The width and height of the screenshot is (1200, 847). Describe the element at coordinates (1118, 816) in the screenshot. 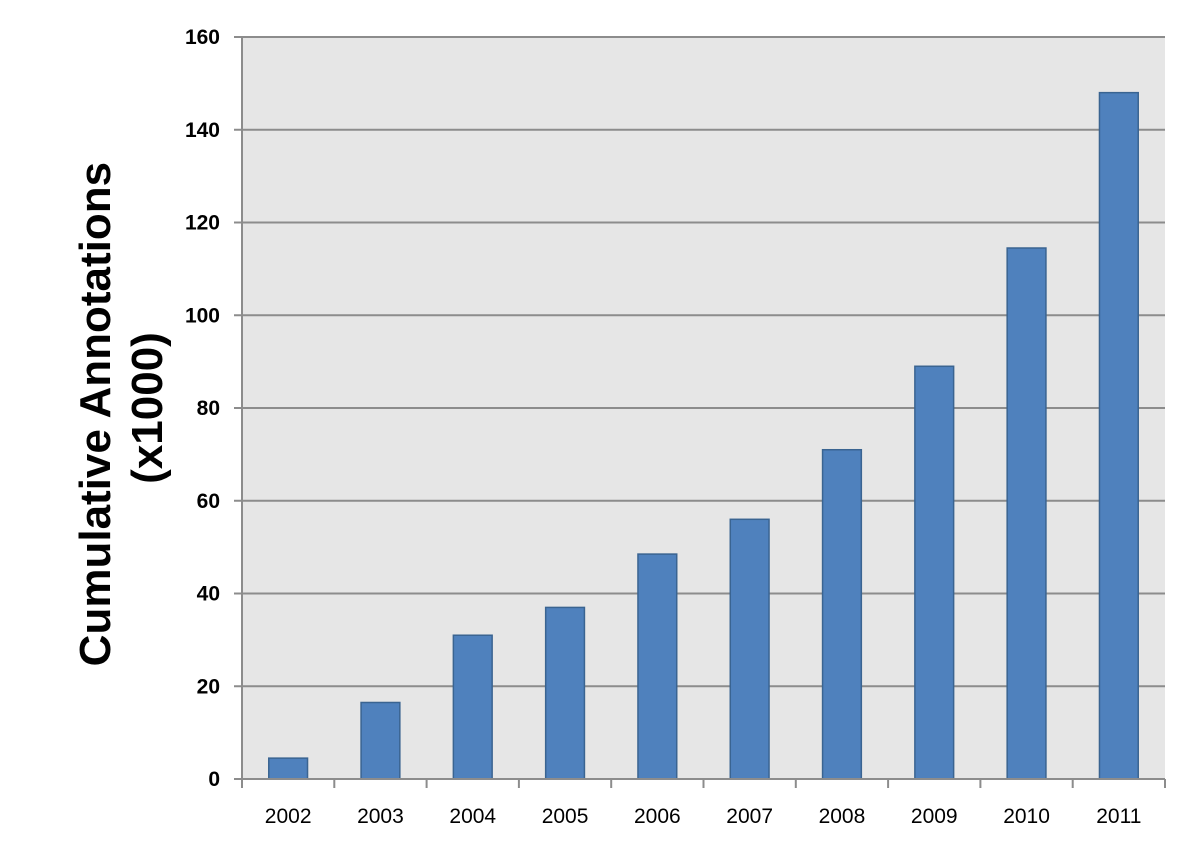

I see `x-tick-label: 2011` at that location.